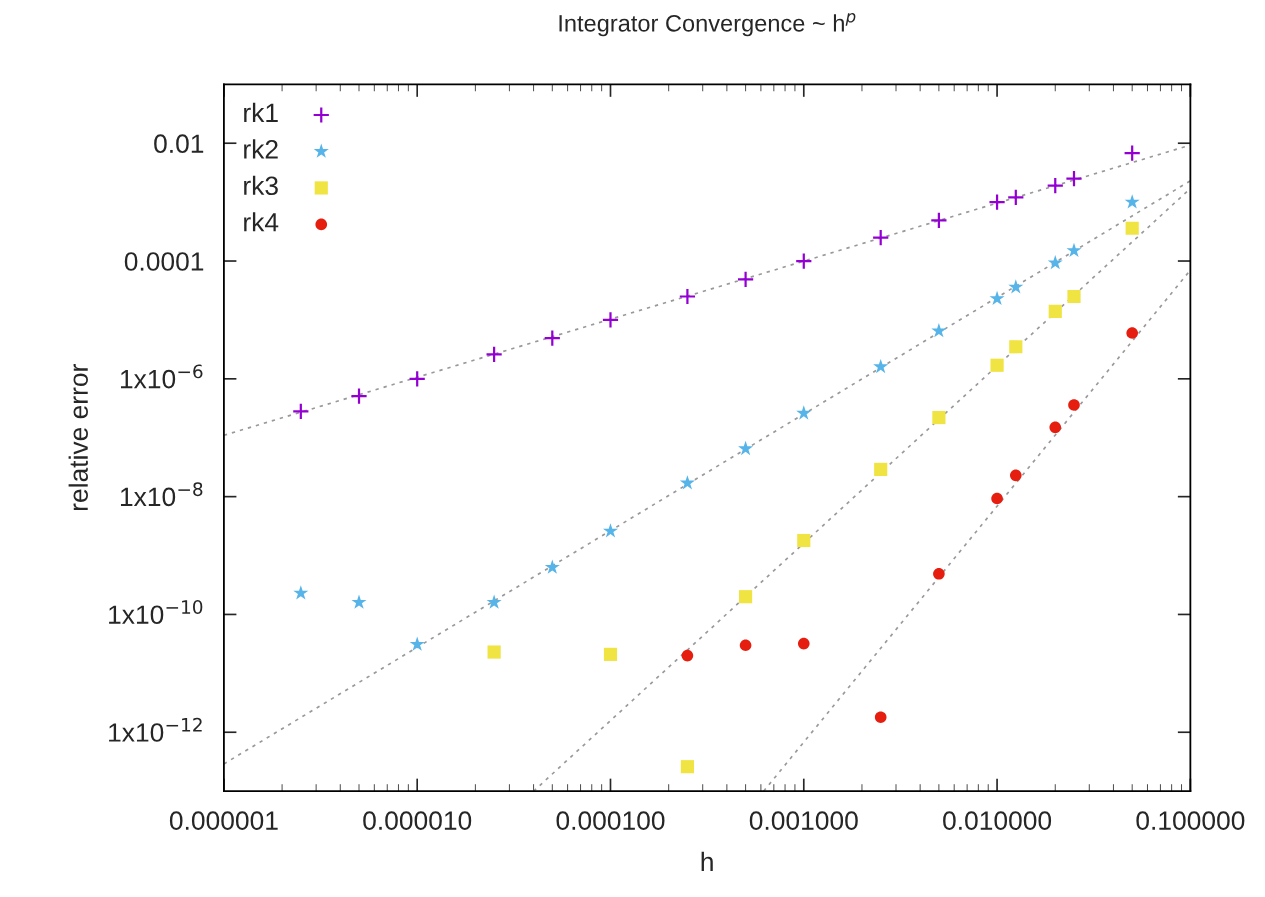 The height and width of the screenshot is (897, 1265). What do you see at coordinates (155, 729) in the screenshot?
I see `y-tick-label: 1x10$^{−12}$` at bounding box center [155, 729].